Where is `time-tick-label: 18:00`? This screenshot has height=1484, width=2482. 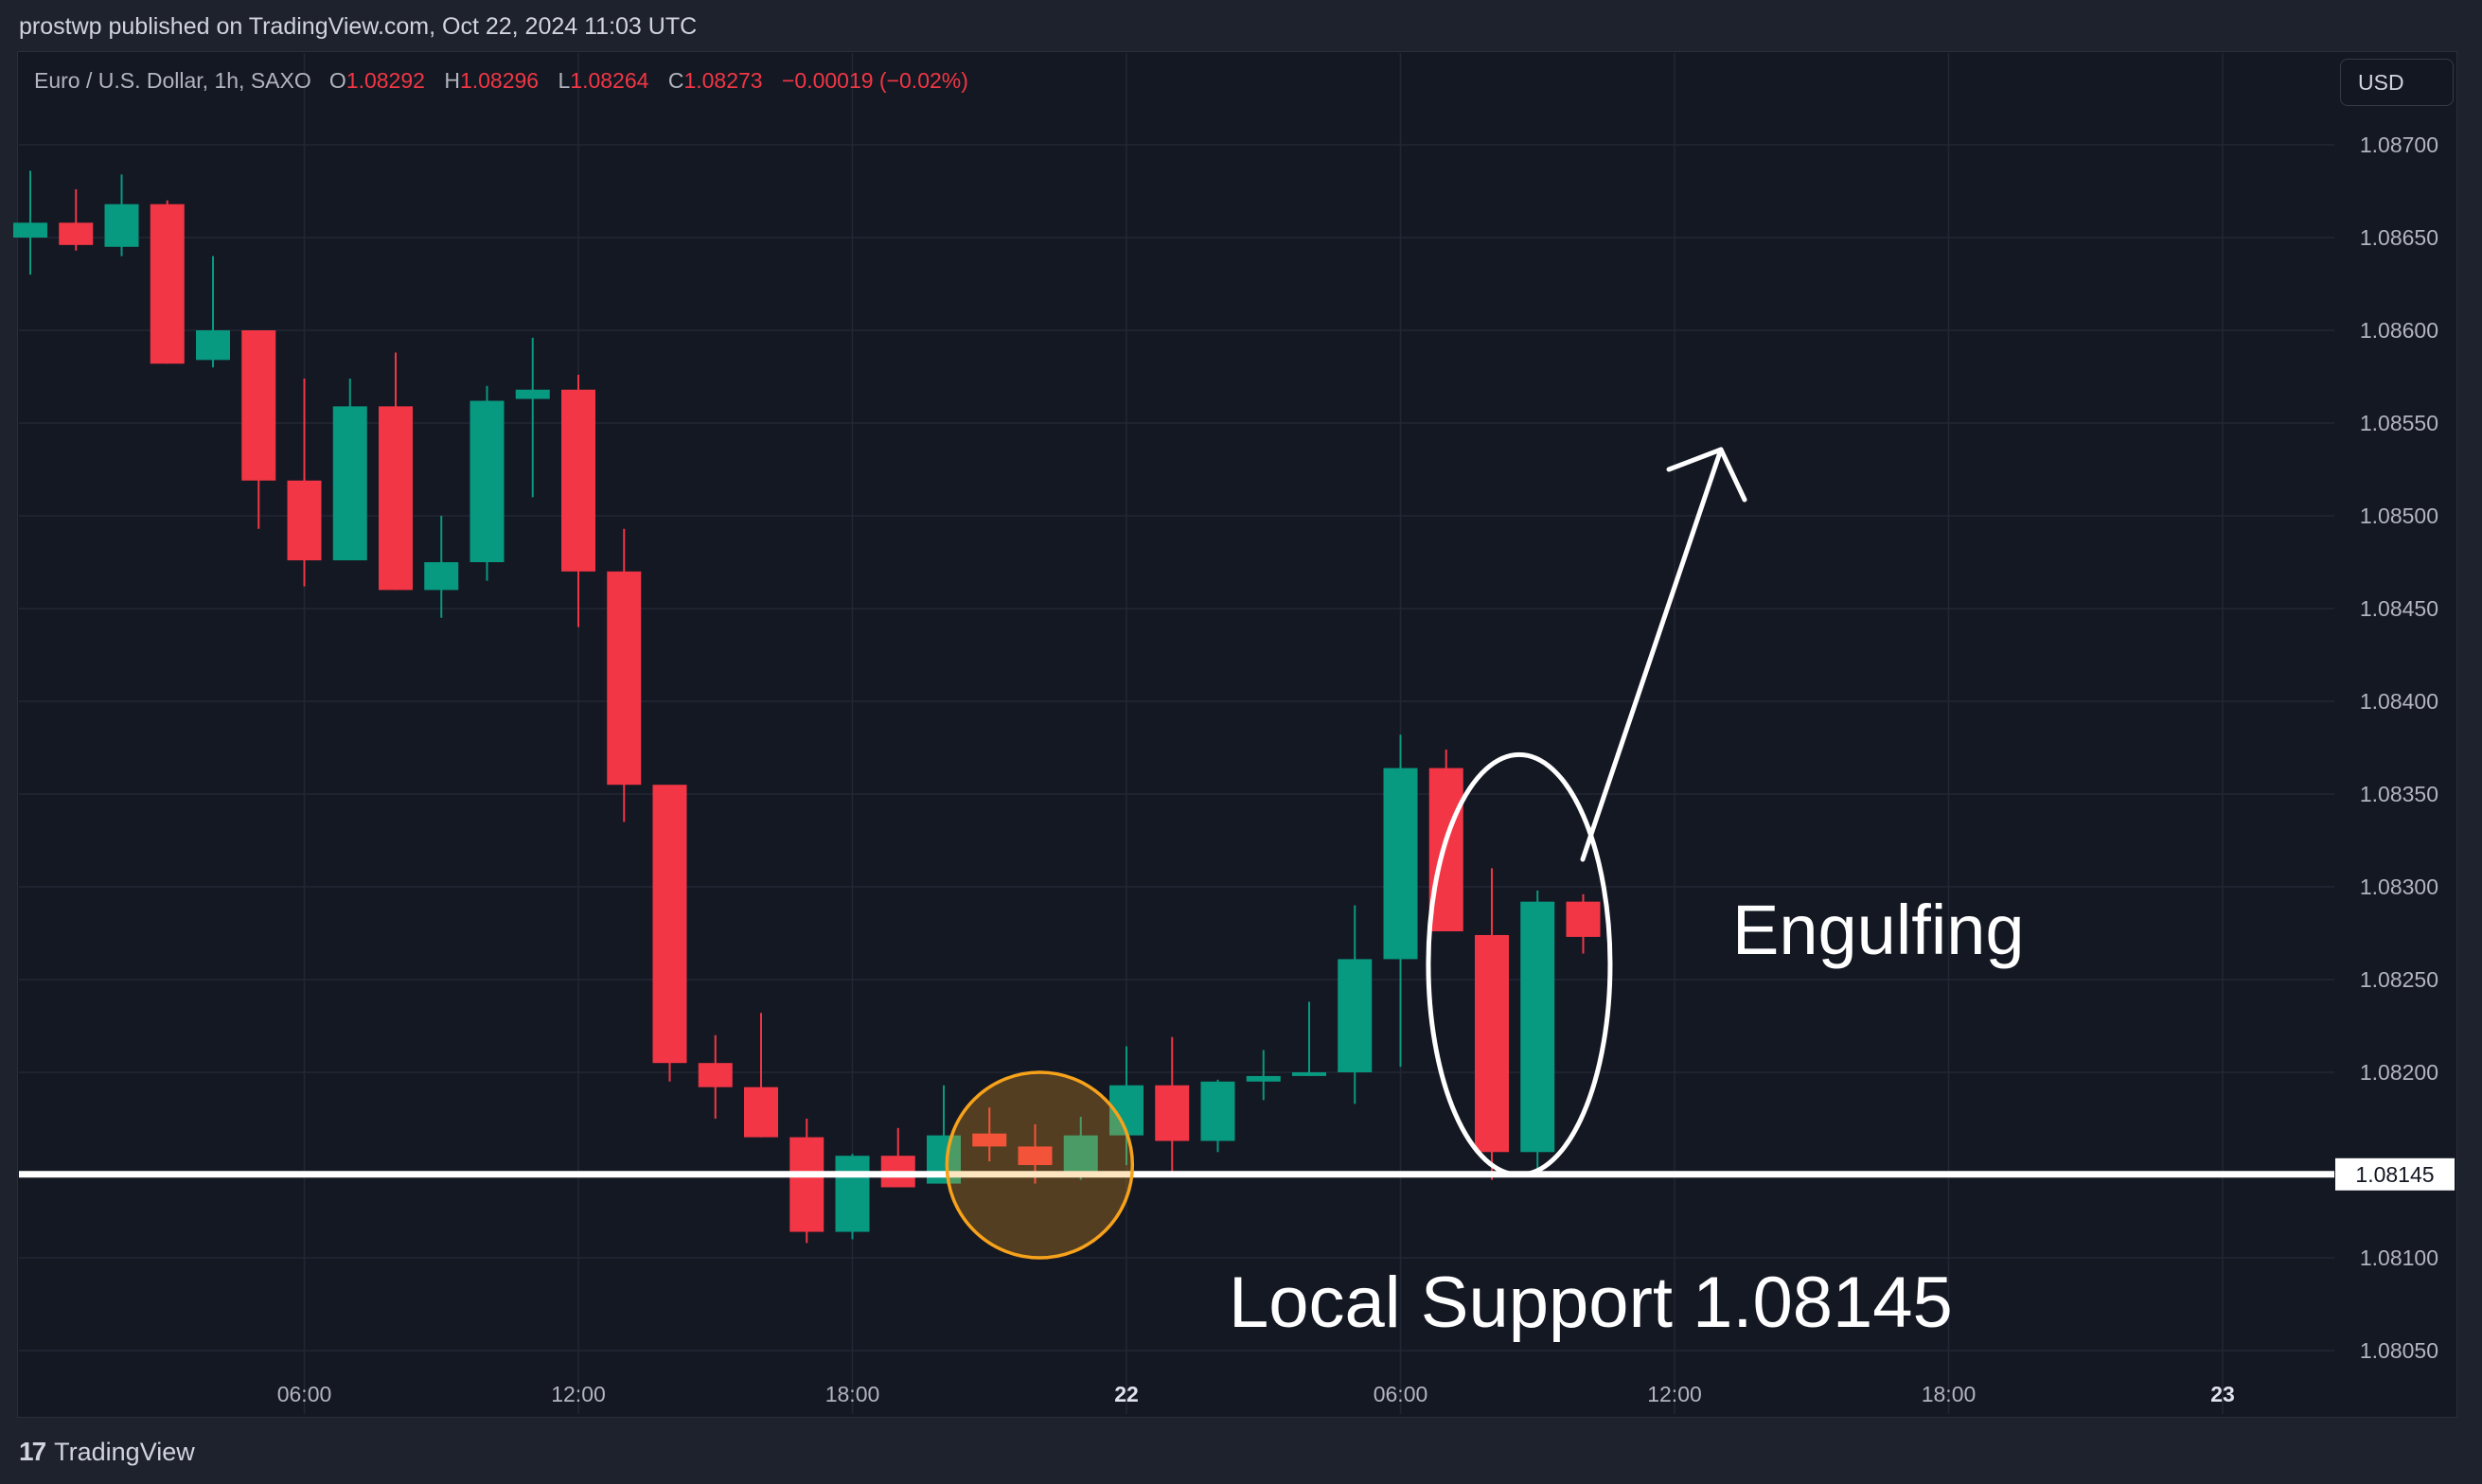
time-tick-label: 18:00 is located at coordinates (852, 1394).